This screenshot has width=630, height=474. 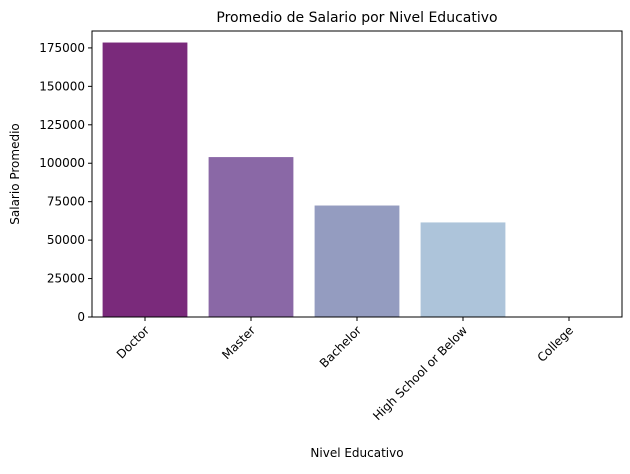 What do you see at coordinates (62, 86) in the screenshot?
I see `y-tick-label: 150000` at bounding box center [62, 86].